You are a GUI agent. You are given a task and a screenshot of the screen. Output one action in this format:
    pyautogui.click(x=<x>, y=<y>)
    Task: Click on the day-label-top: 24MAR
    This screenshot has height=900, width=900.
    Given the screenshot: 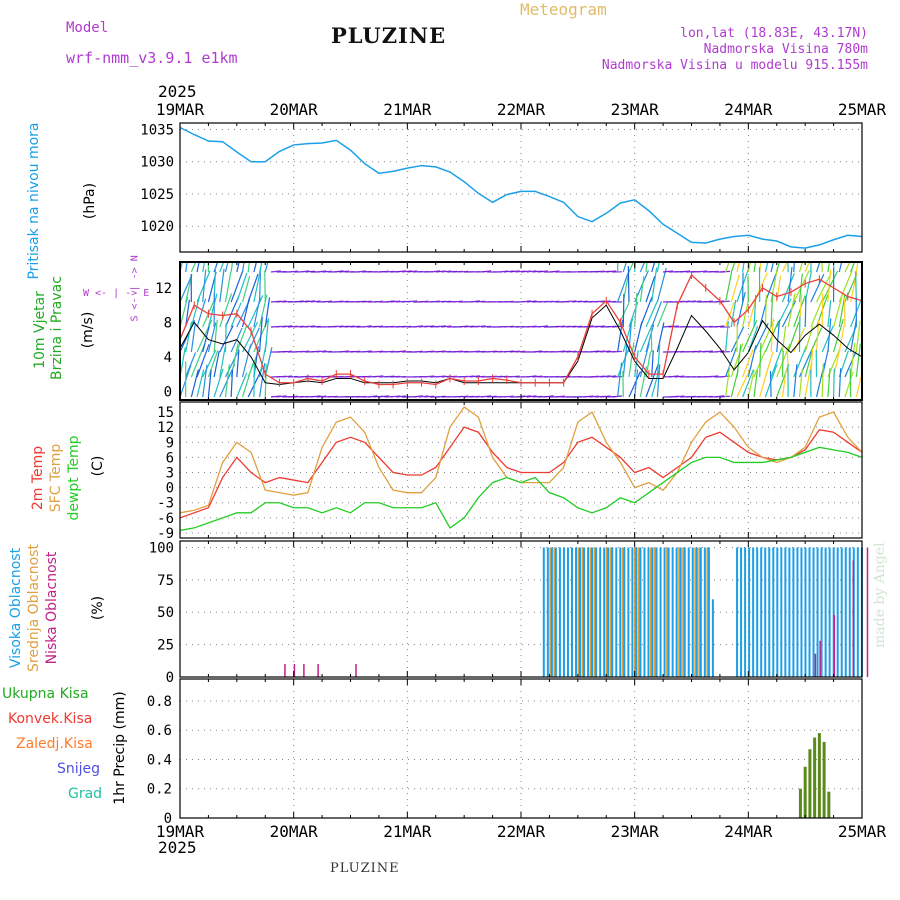 What is the action you would take?
    pyautogui.click(x=748, y=109)
    